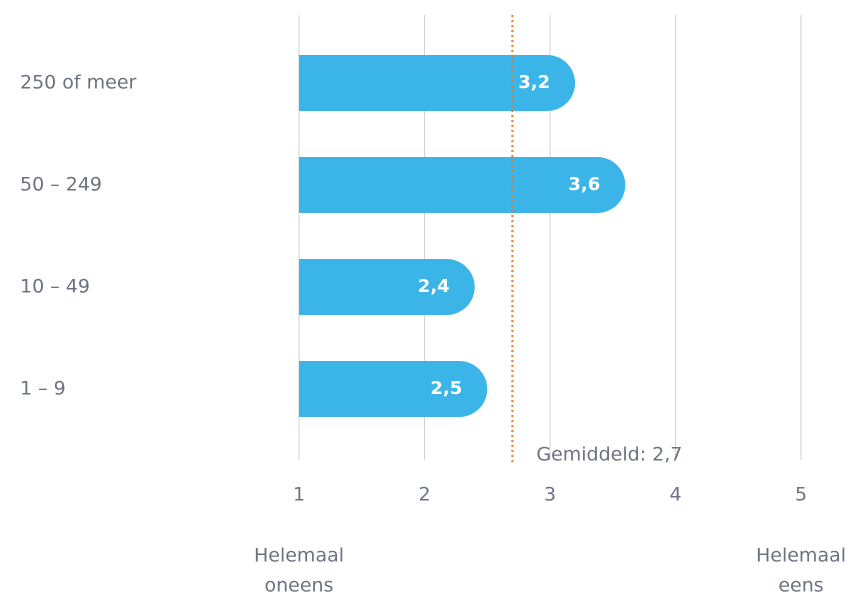  What do you see at coordinates (434, 286) in the screenshot?
I see `value-label: 2,4` at bounding box center [434, 286].